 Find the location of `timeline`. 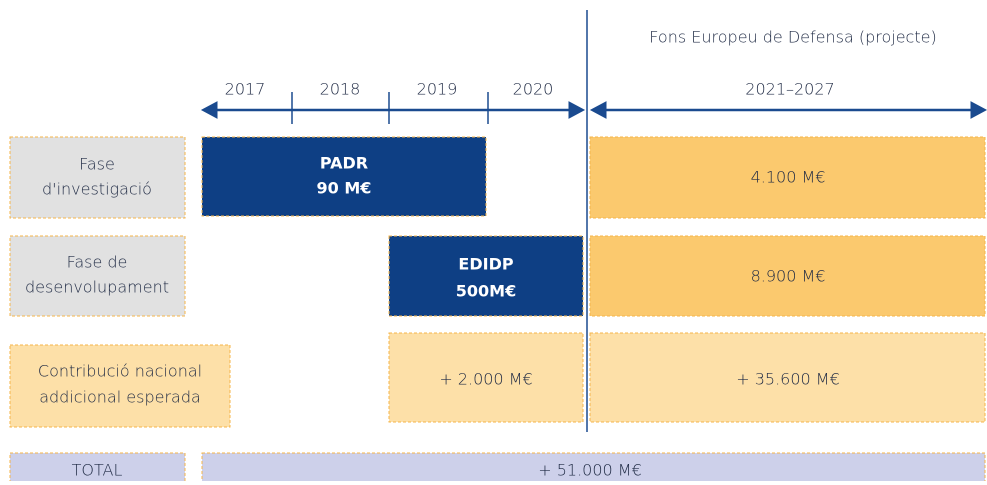

timeline is located at coordinates (593, 108).